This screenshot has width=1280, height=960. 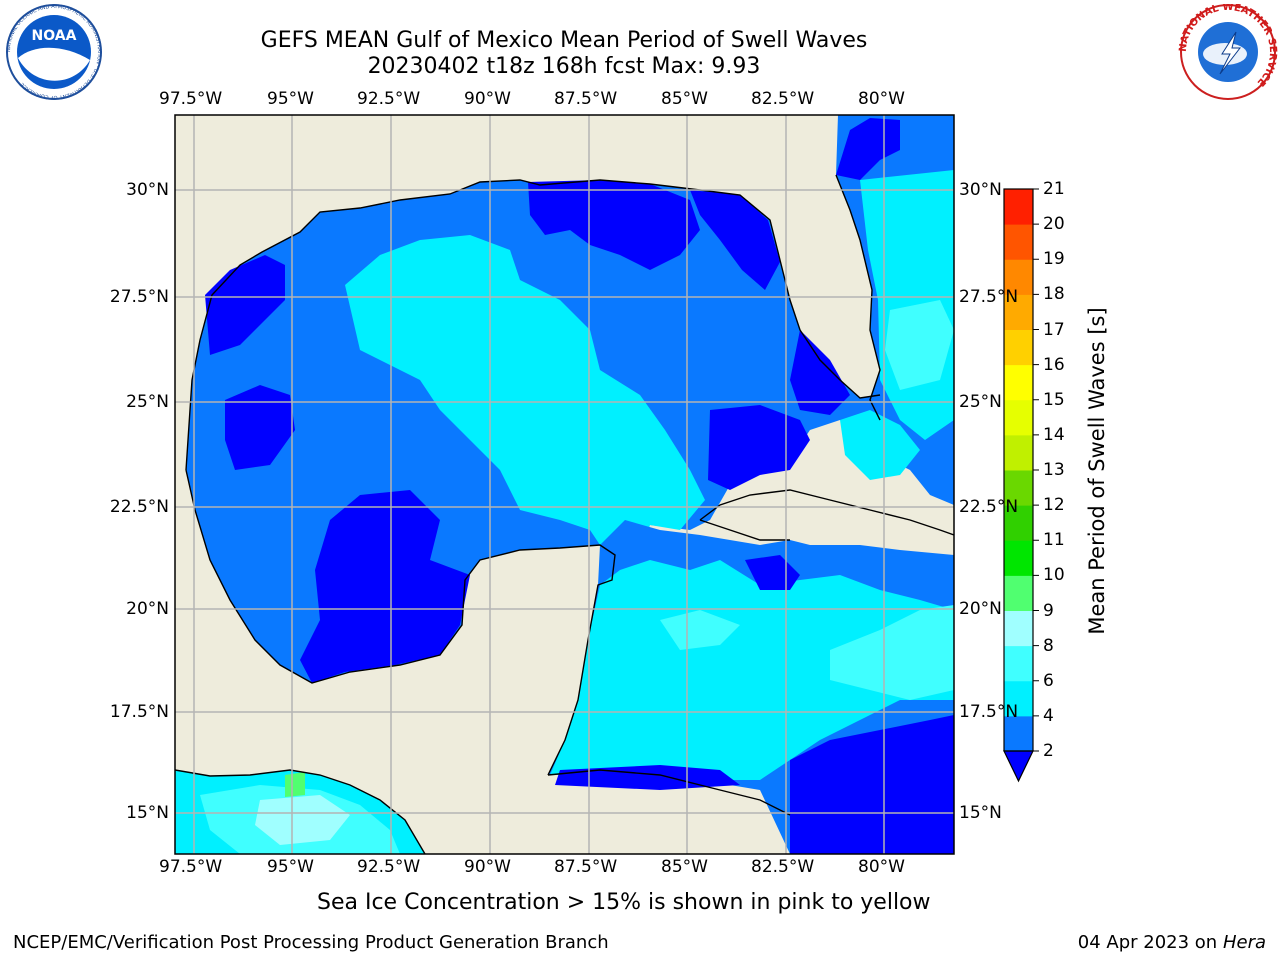 I want to click on lat-tick-left: 15°N, so click(x=147, y=813).